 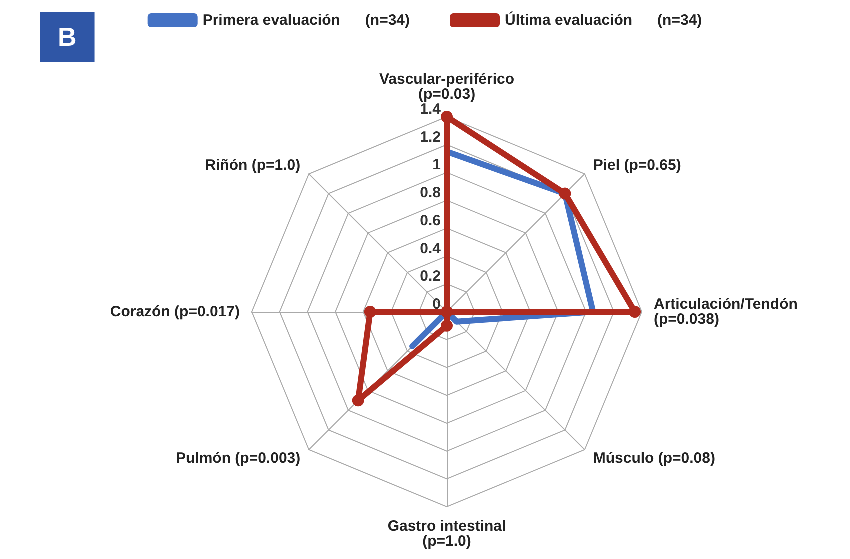 What do you see at coordinates (238, 458) in the screenshot?
I see `spoke-label: Pulmón (p=0.003)` at bounding box center [238, 458].